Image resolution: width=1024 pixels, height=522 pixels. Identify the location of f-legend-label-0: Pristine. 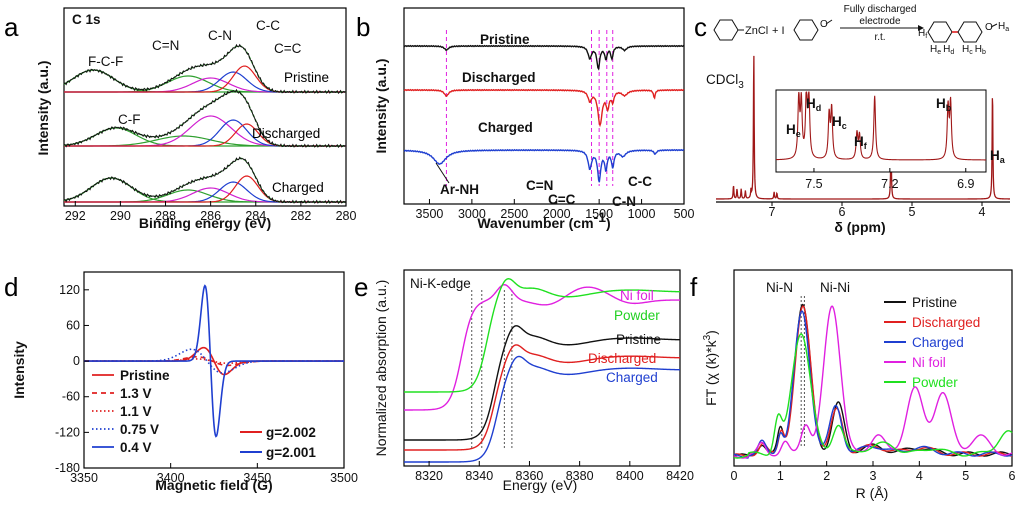
(934, 302).